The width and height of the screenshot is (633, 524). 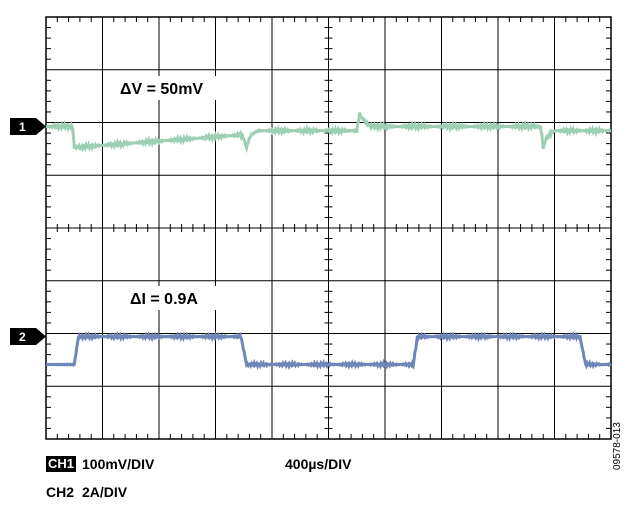 I want to click on ch1-badge: CH1, so click(x=61, y=464).